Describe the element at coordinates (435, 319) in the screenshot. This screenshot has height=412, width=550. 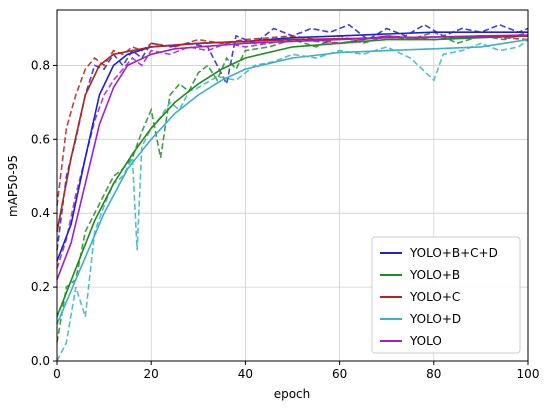
I see `legend-label: YOLO+D` at that location.